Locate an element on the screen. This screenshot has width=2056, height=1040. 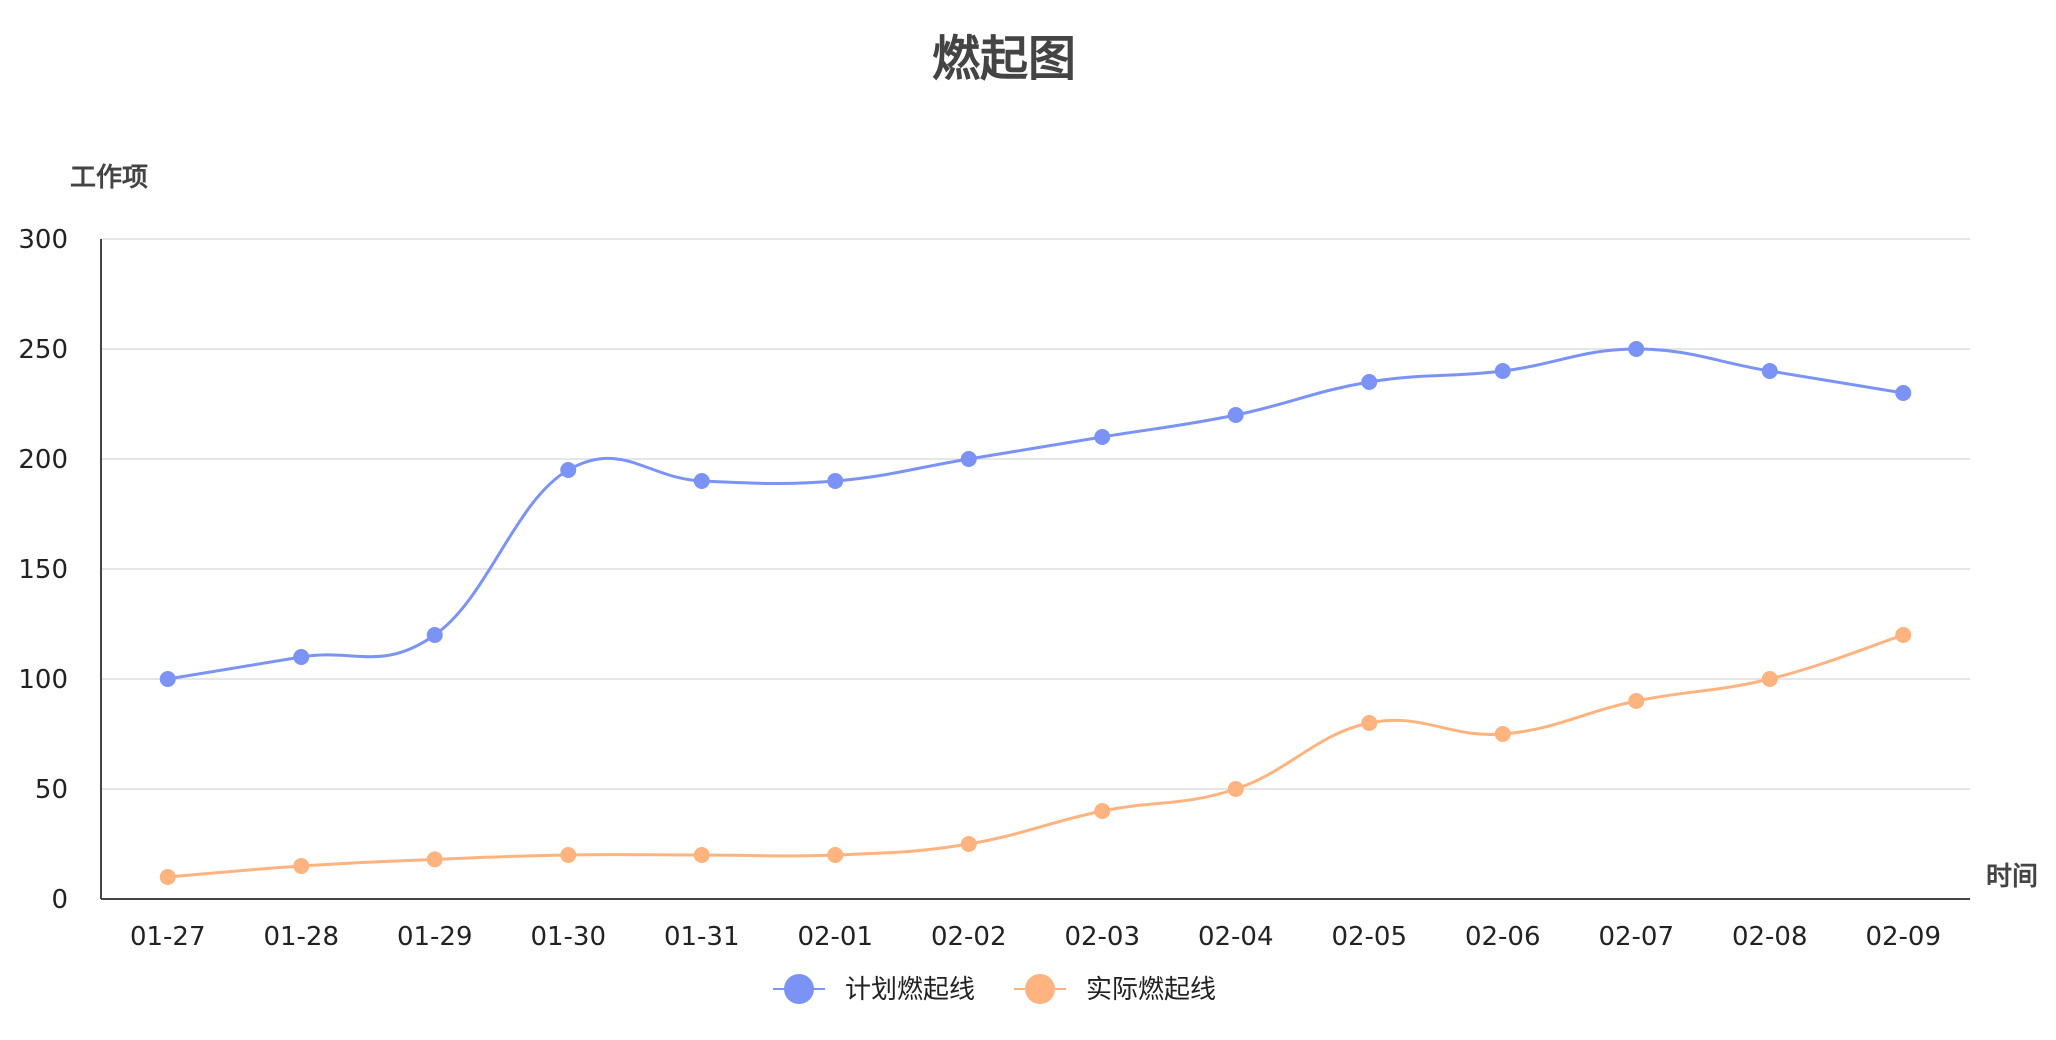
y-tick-label: 50 is located at coordinates (51, 790).